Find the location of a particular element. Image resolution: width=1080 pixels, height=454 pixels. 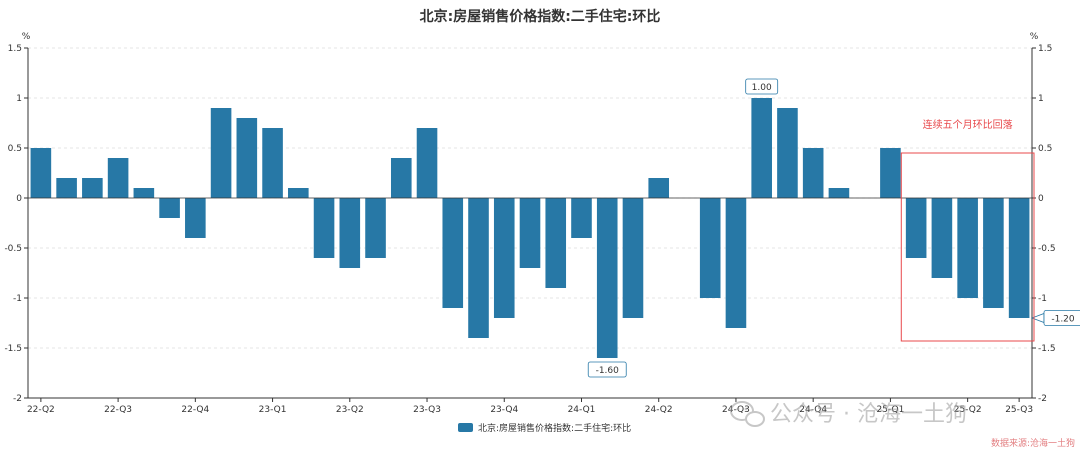

data-label: 1.00 is located at coordinates (762, 88).